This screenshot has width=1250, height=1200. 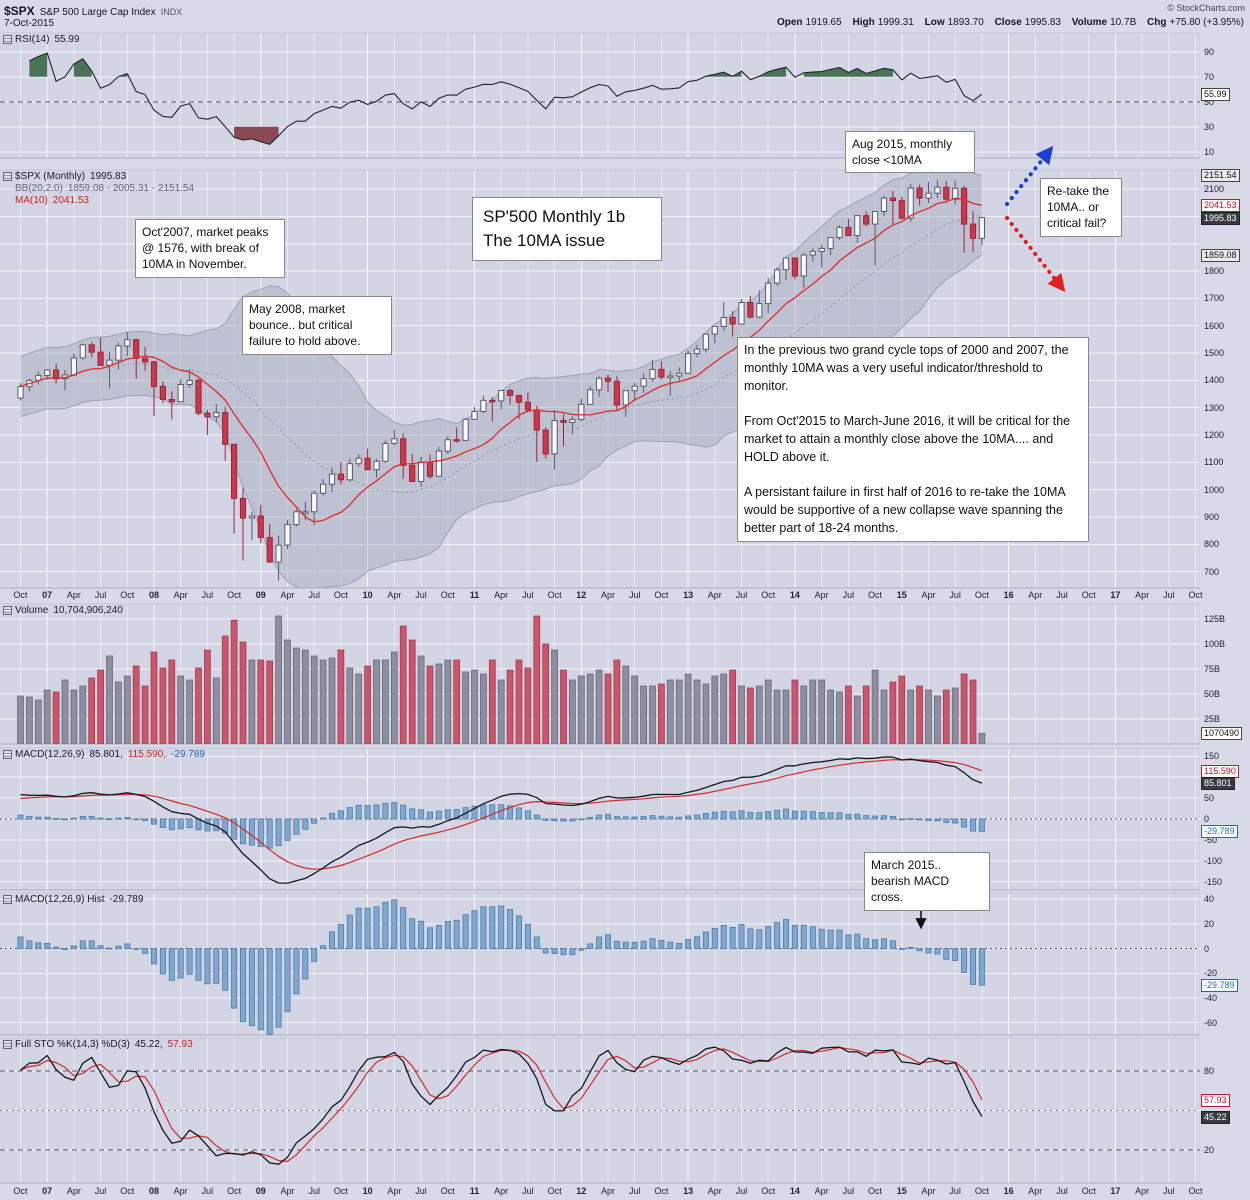 What do you see at coordinates (1206, 8) in the screenshot?
I see `stockcharts-copyright: © StockCharts.com` at bounding box center [1206, 8].